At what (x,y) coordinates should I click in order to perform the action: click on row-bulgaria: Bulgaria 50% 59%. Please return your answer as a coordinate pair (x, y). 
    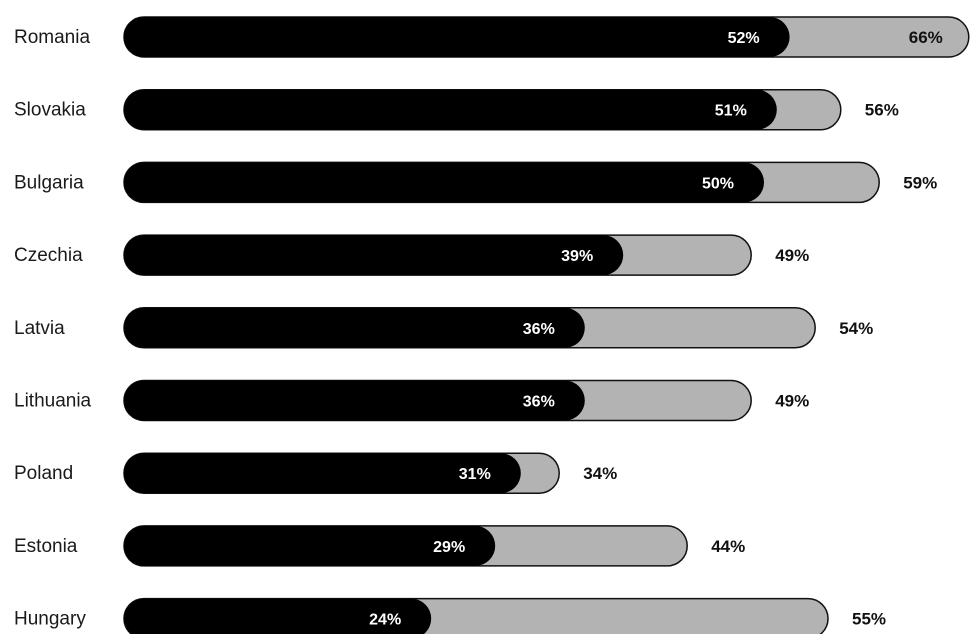
    Looking at the image, I should click on (475, 182).